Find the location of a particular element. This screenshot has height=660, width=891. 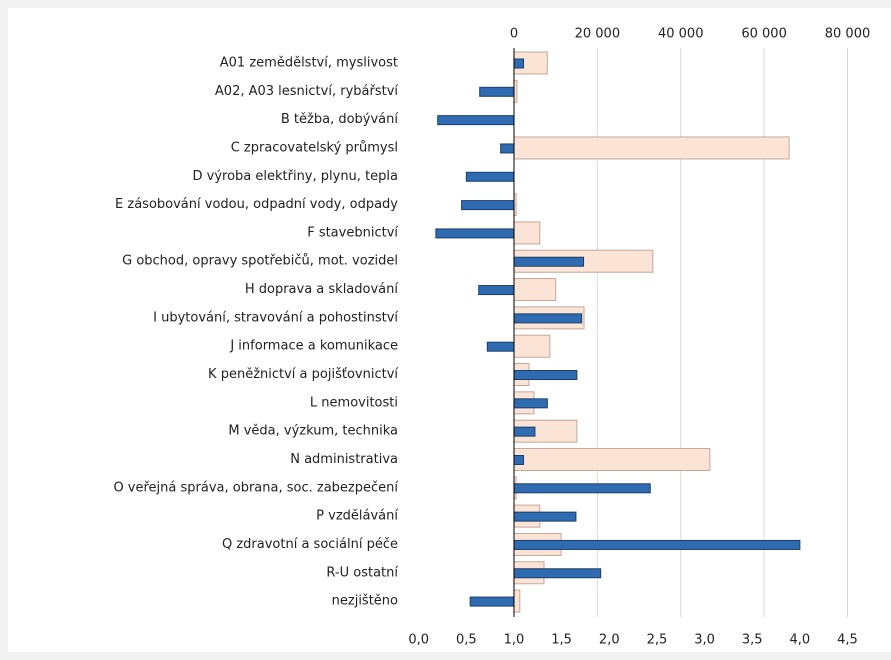

x2-tick-label: 0 is located at coordinates (514, 34).